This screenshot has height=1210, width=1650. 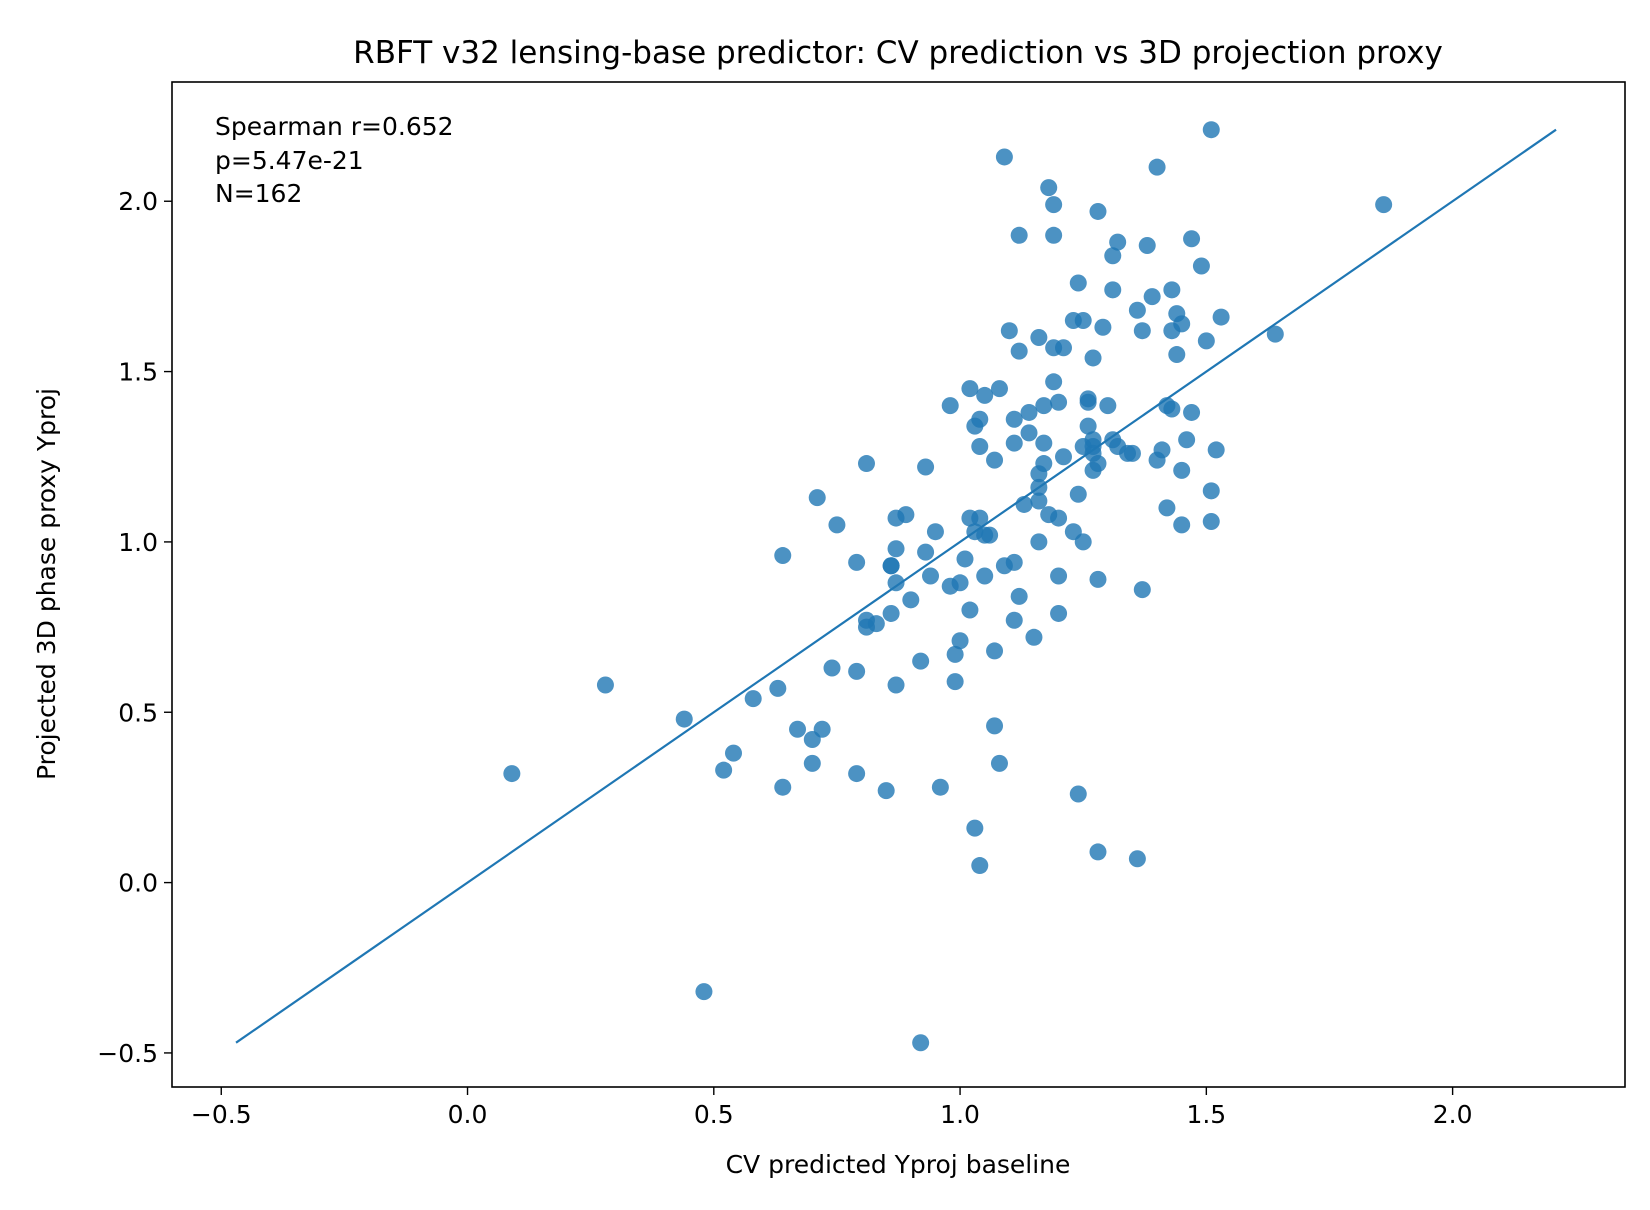 What do you see at coordinates (138, 712) in the screenshot?
I see `y-tick-label: 0.5` at bounding box center [138, 712].